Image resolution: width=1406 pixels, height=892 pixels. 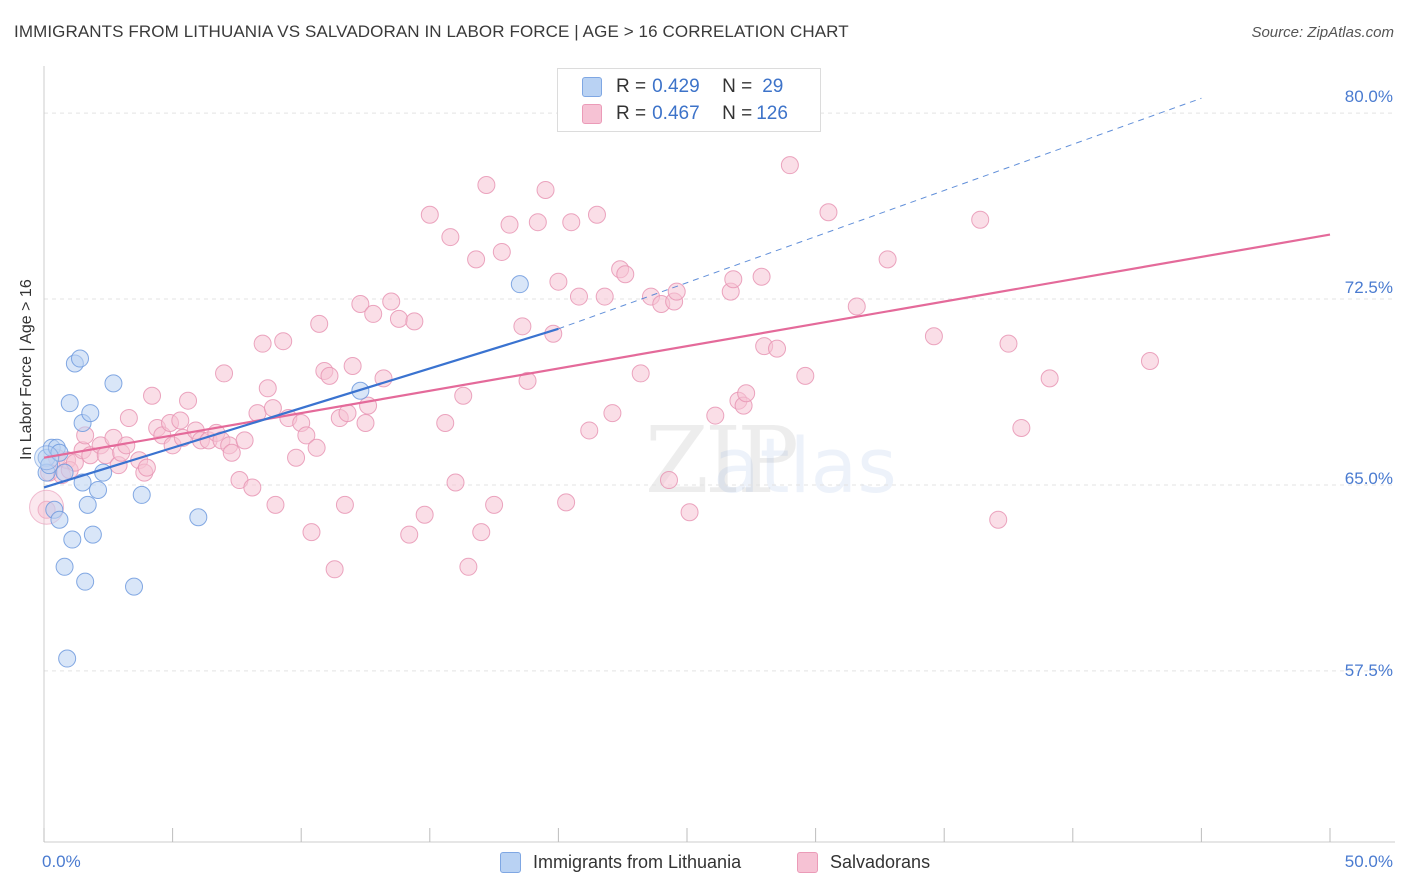 I want to click on y-tick-65: 65.0%, so click(x=1368, y=478).